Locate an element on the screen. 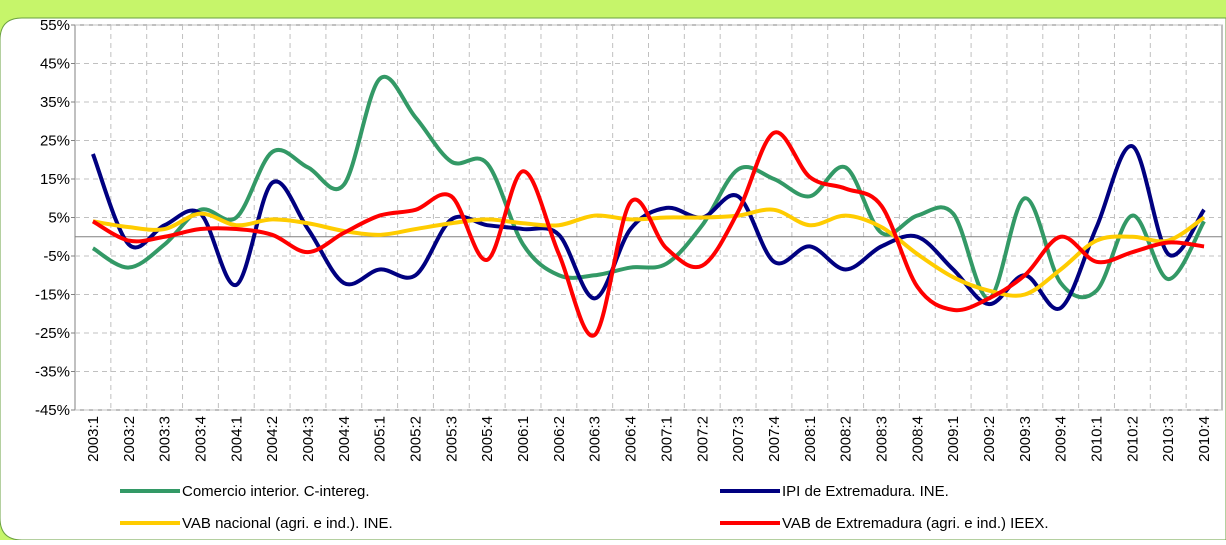 This screenshot has height=545, width=1226. y-tick-label: 35% is located at coordinates (55, 102).